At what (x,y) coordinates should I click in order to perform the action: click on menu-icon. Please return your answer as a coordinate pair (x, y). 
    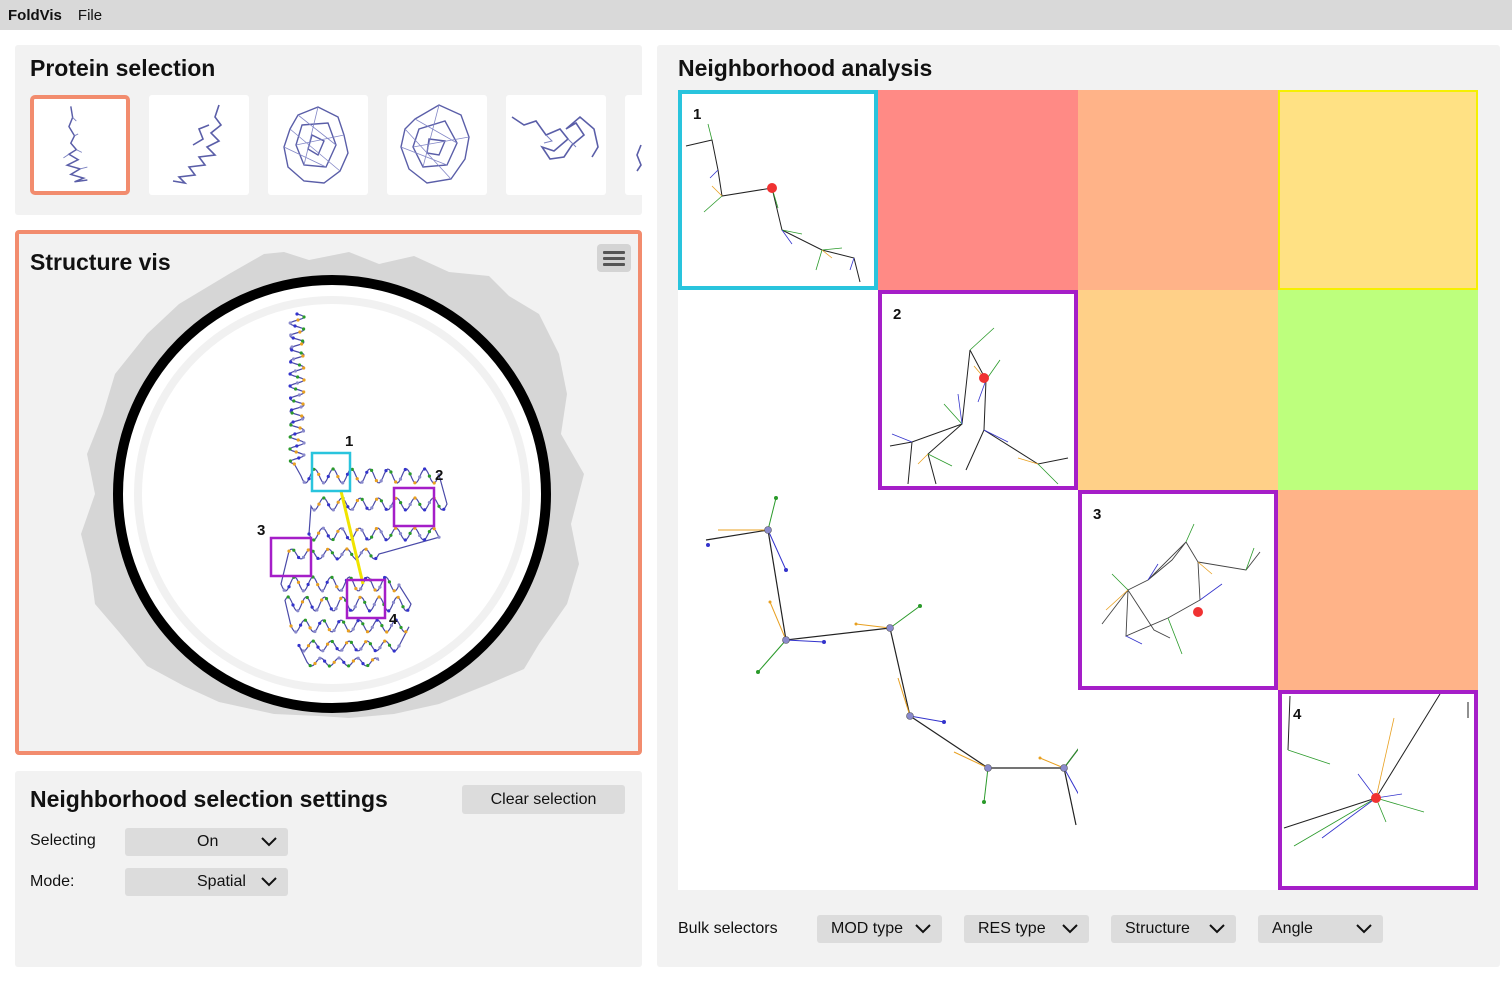
    Looking at the image, I should click on (614, 258).